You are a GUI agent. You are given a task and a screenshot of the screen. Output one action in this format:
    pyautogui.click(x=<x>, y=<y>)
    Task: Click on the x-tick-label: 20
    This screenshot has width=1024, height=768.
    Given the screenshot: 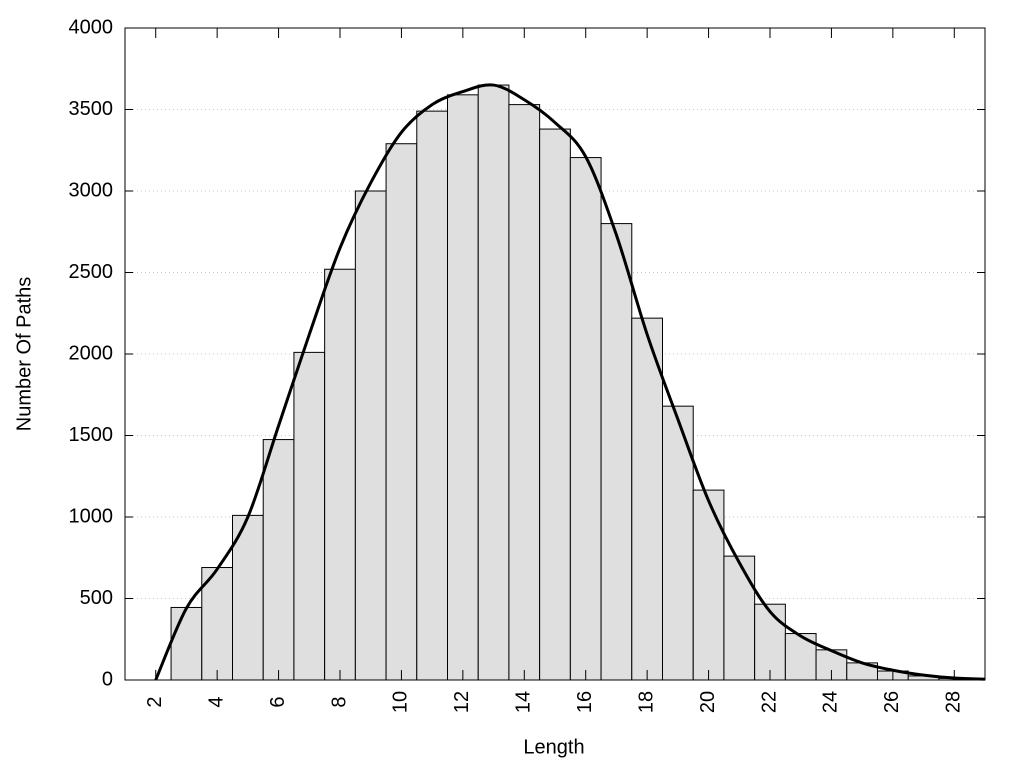 What is the action you would take?
    pyautogui.click(x=708, y=702)
    